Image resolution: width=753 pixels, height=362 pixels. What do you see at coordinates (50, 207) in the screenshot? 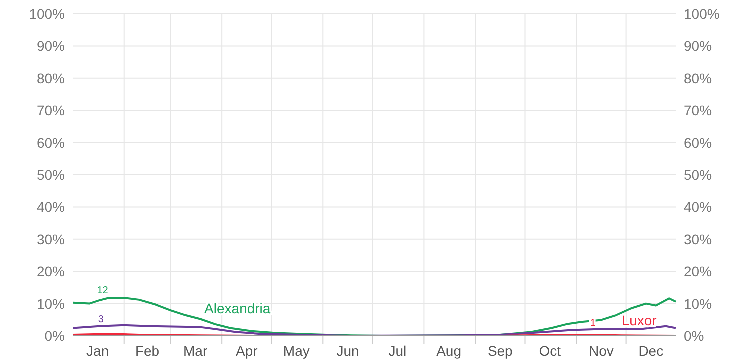
I see `y-tick-label: 40%` at bounding box center [50, 207].